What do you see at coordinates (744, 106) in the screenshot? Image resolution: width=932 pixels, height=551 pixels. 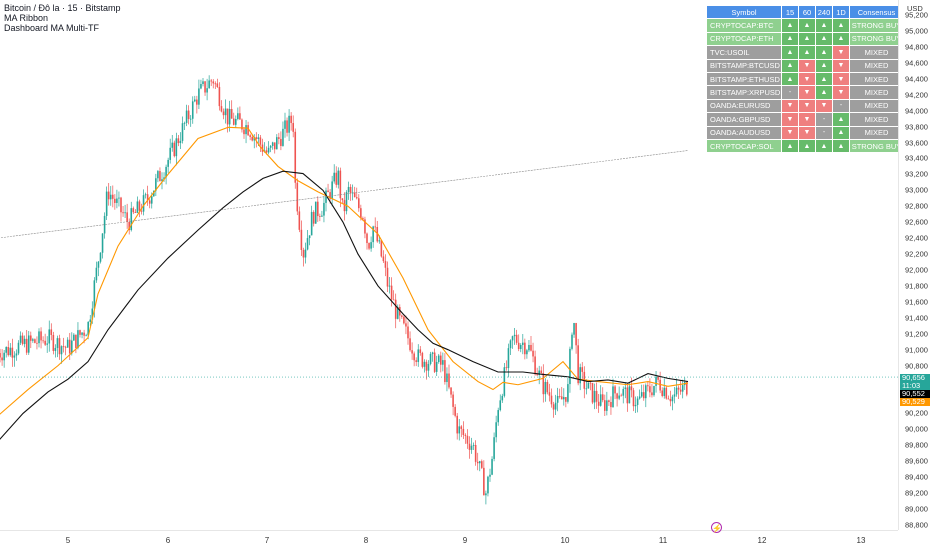 I see `dashboard-symbol: OANDA:EURUSD` at bounding box center [744, 106].